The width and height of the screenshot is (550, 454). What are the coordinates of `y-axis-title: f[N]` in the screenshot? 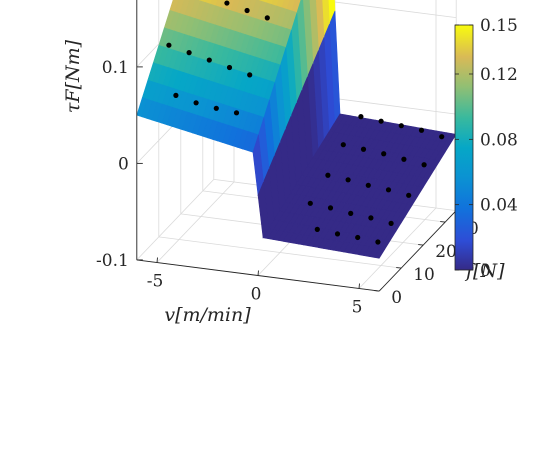 It's located at (484, 271).